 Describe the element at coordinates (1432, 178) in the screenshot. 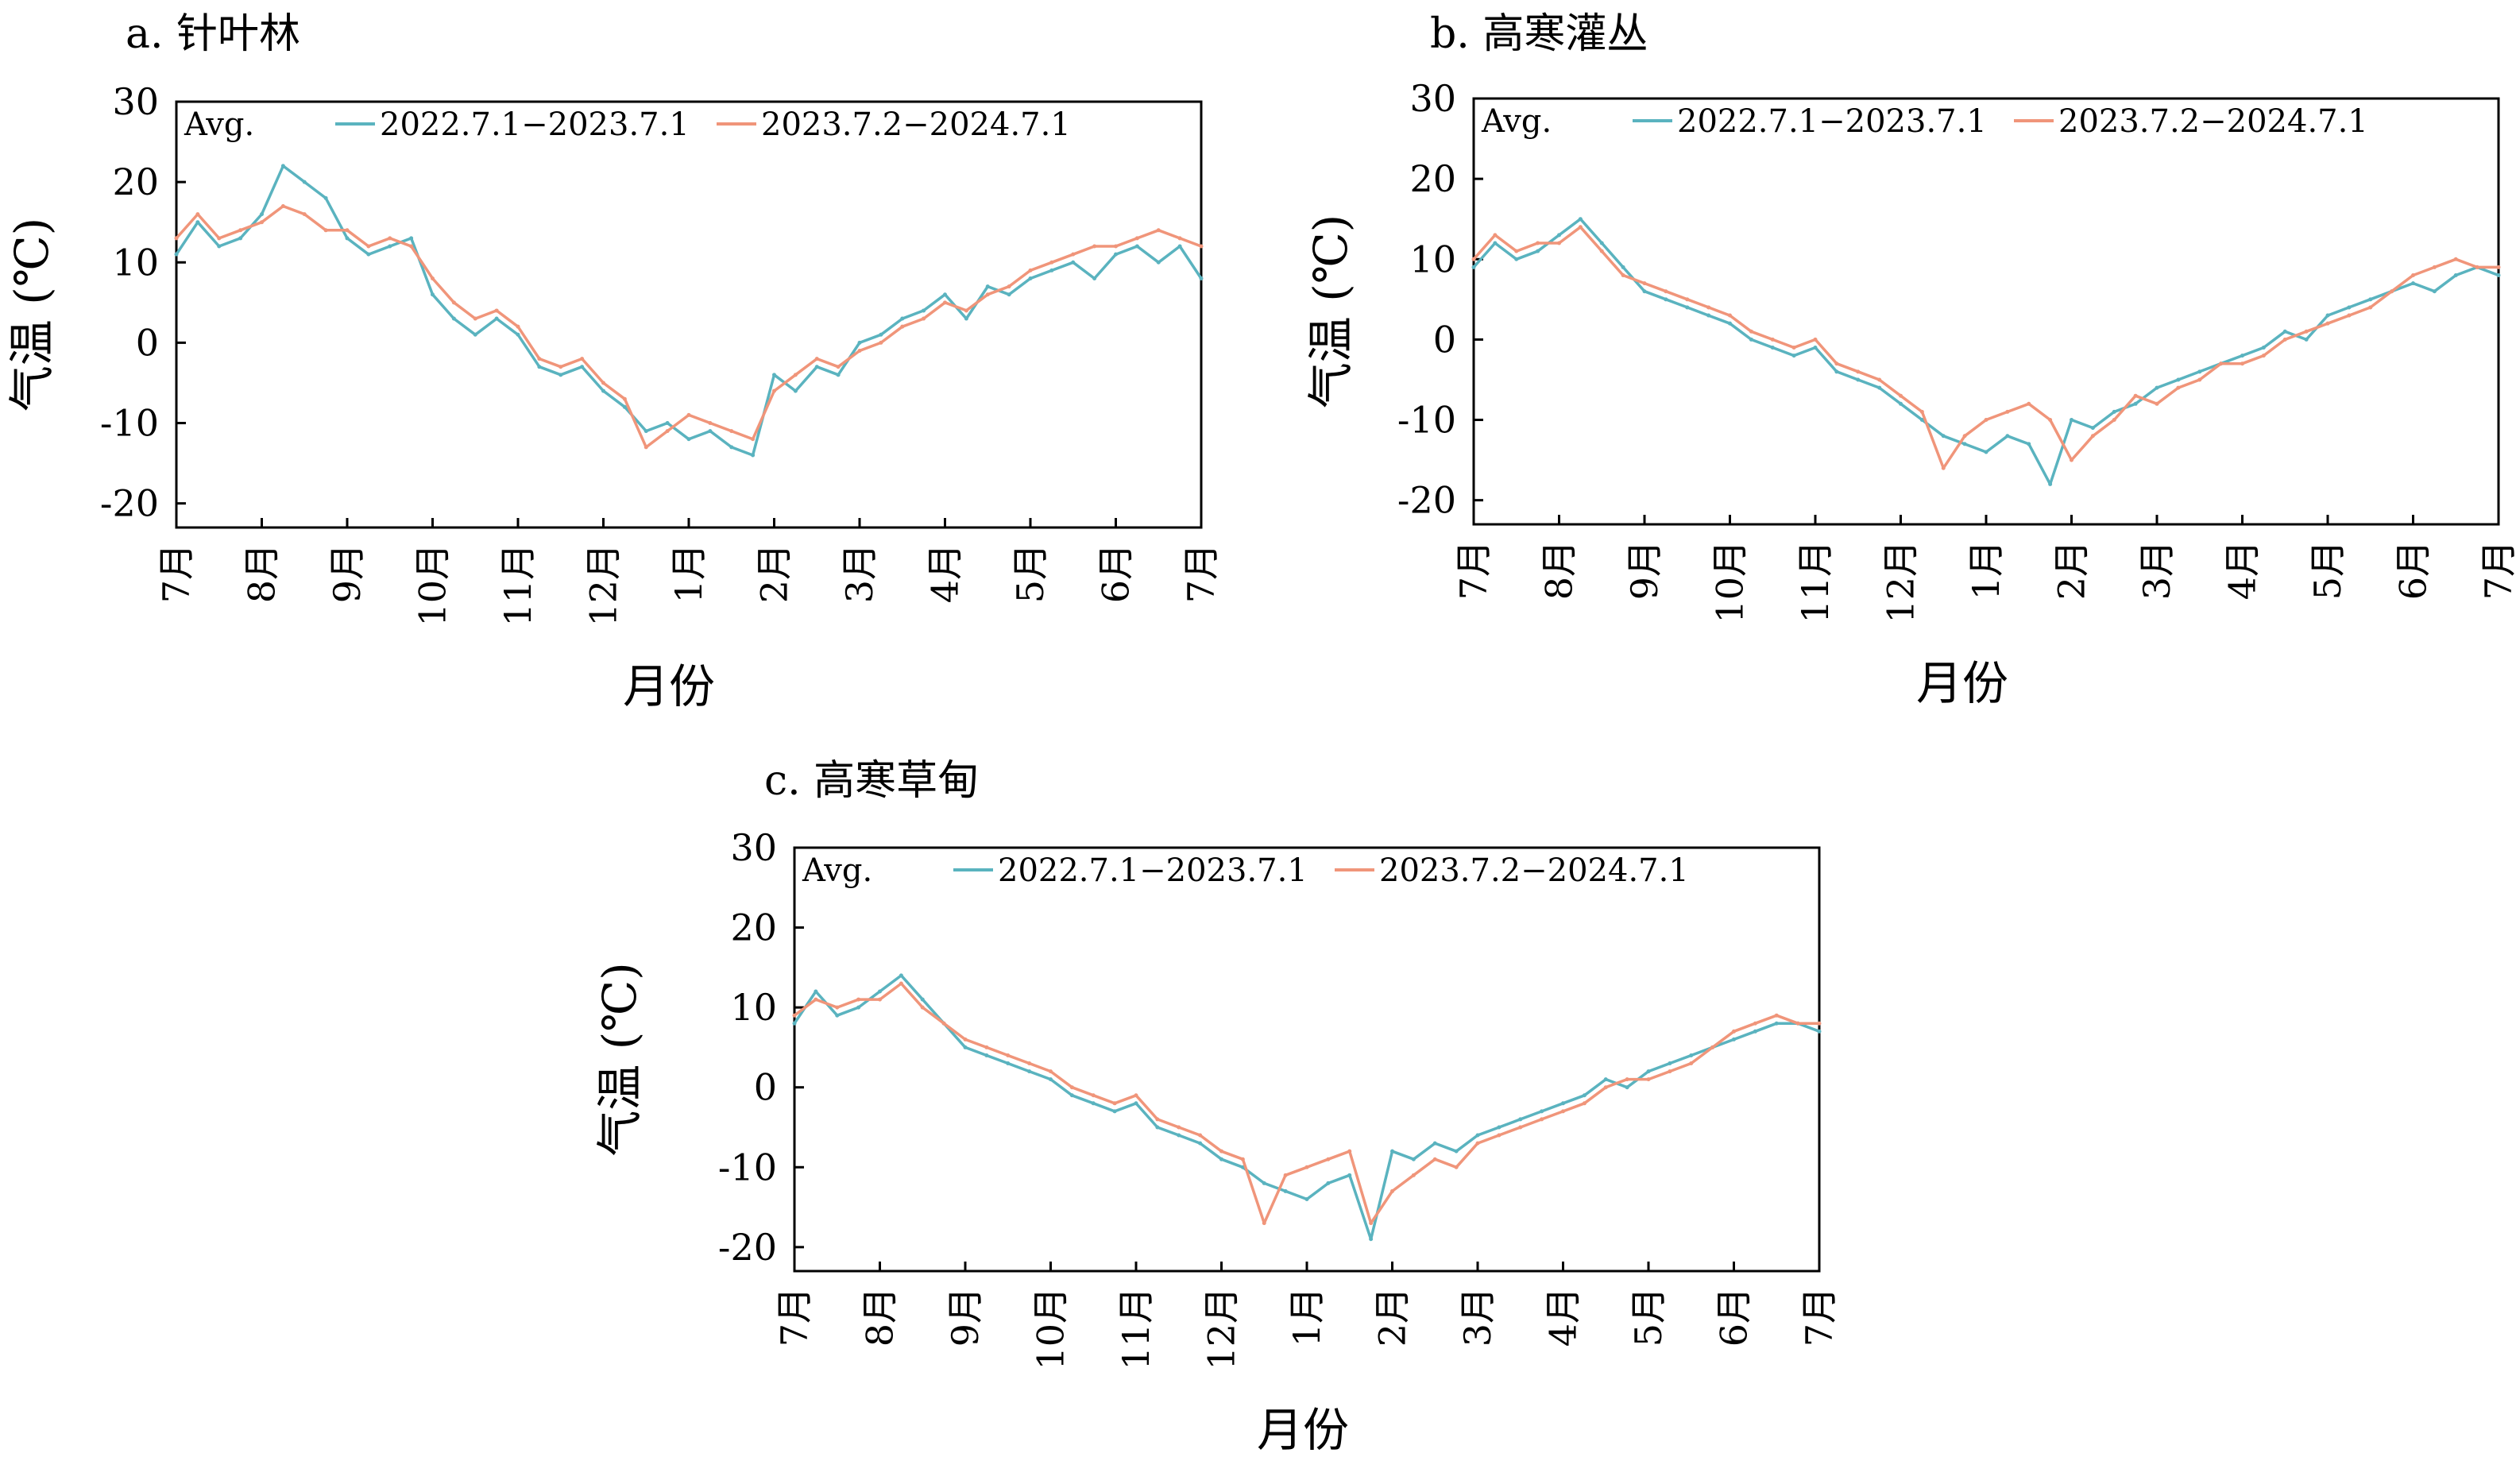

I see `y-tick-label: 20` at that location.